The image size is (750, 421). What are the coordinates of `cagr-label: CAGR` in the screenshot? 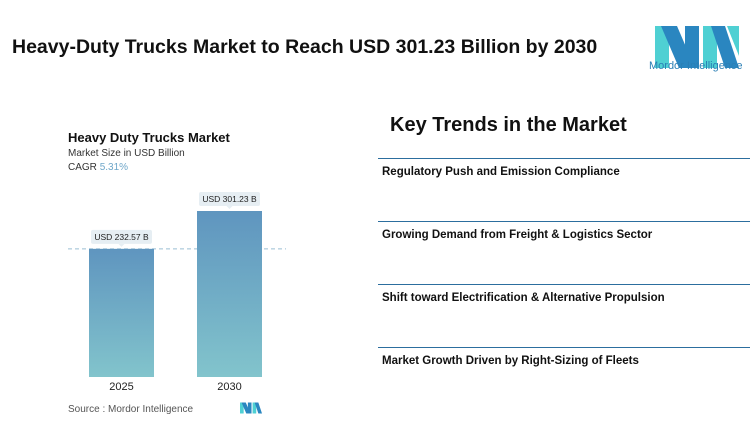 It's located at (82, 167).